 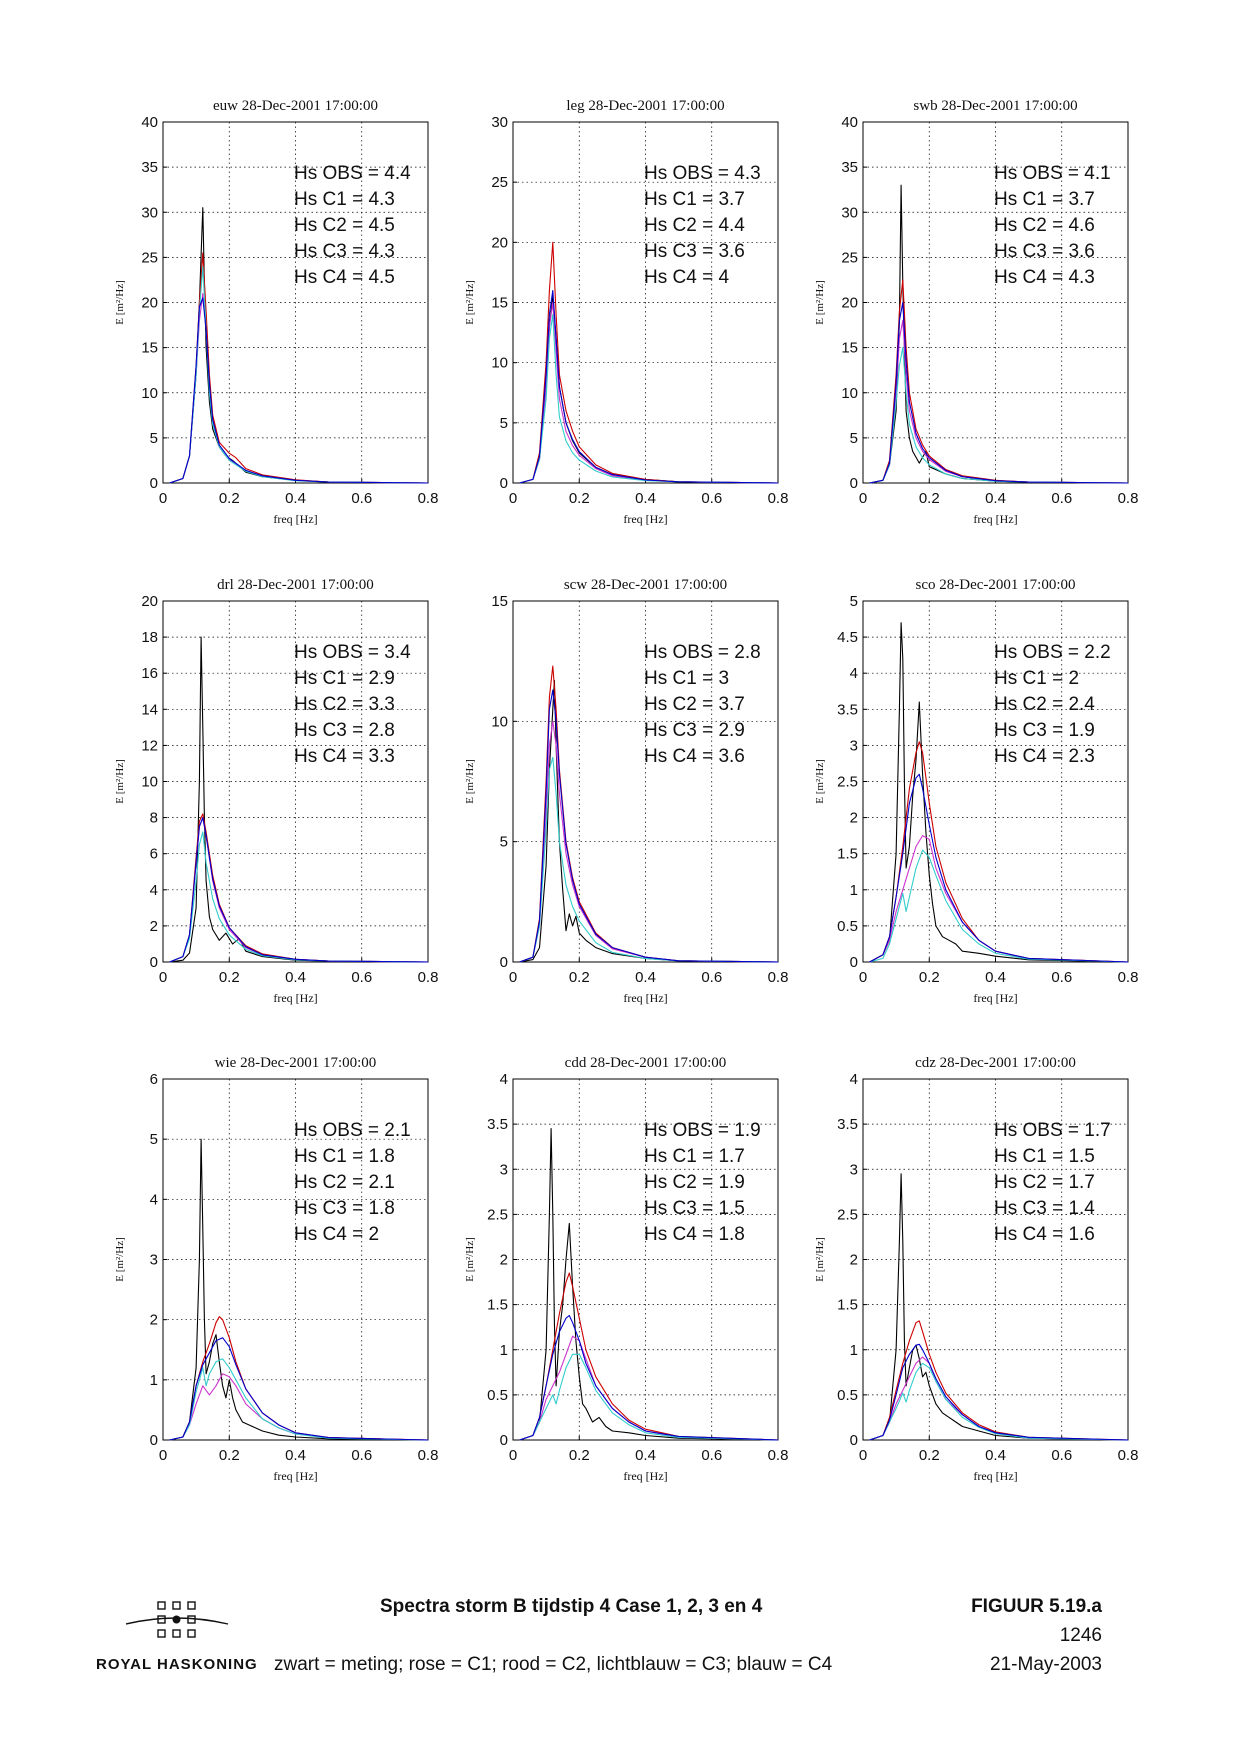 I want to click on hs-annotation: Hs C3 = 1.4, so click(x=1044, y=1208).